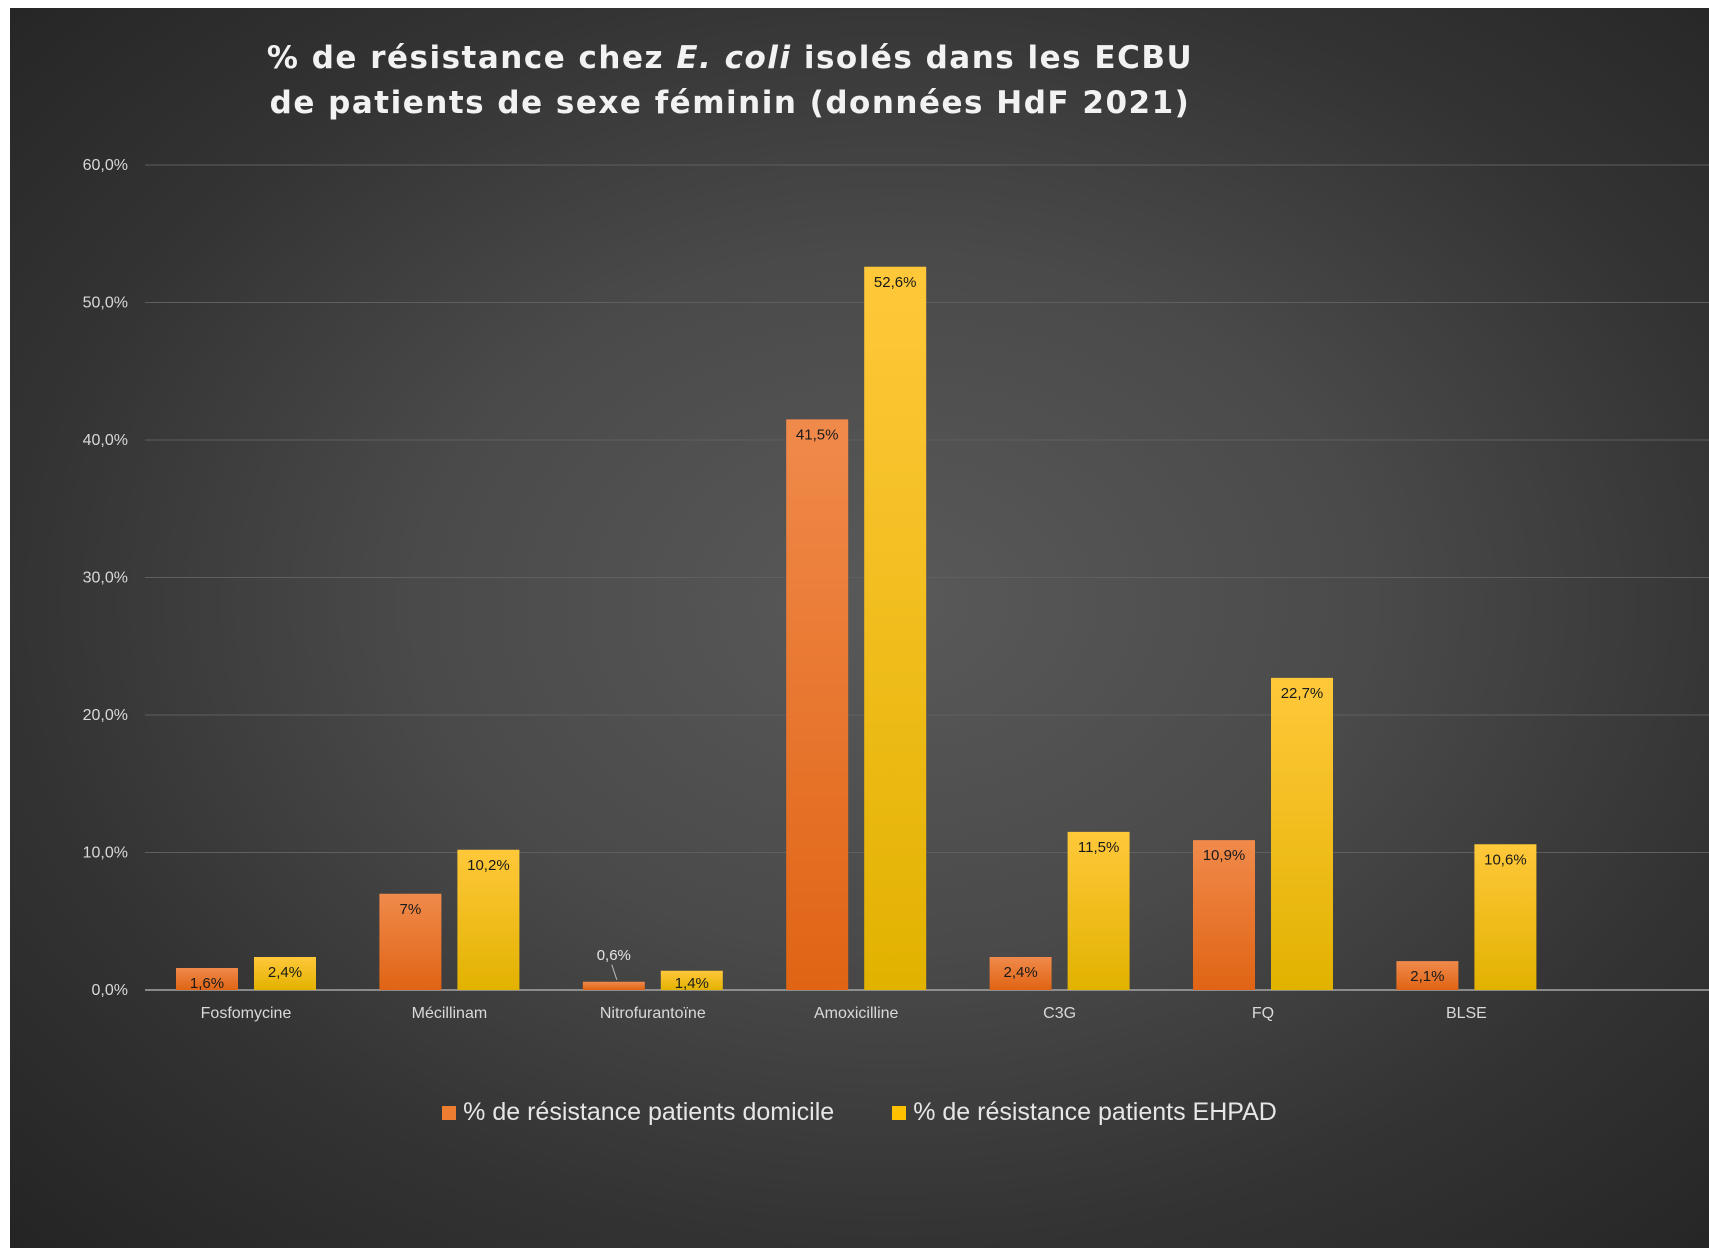 This screenshot has width=1709, height=1254. What do you see at coordinates (856, 1013) in the screenshot?
I see `x-tick-label: Amoxicilline` at bounding box center [856, 1013].